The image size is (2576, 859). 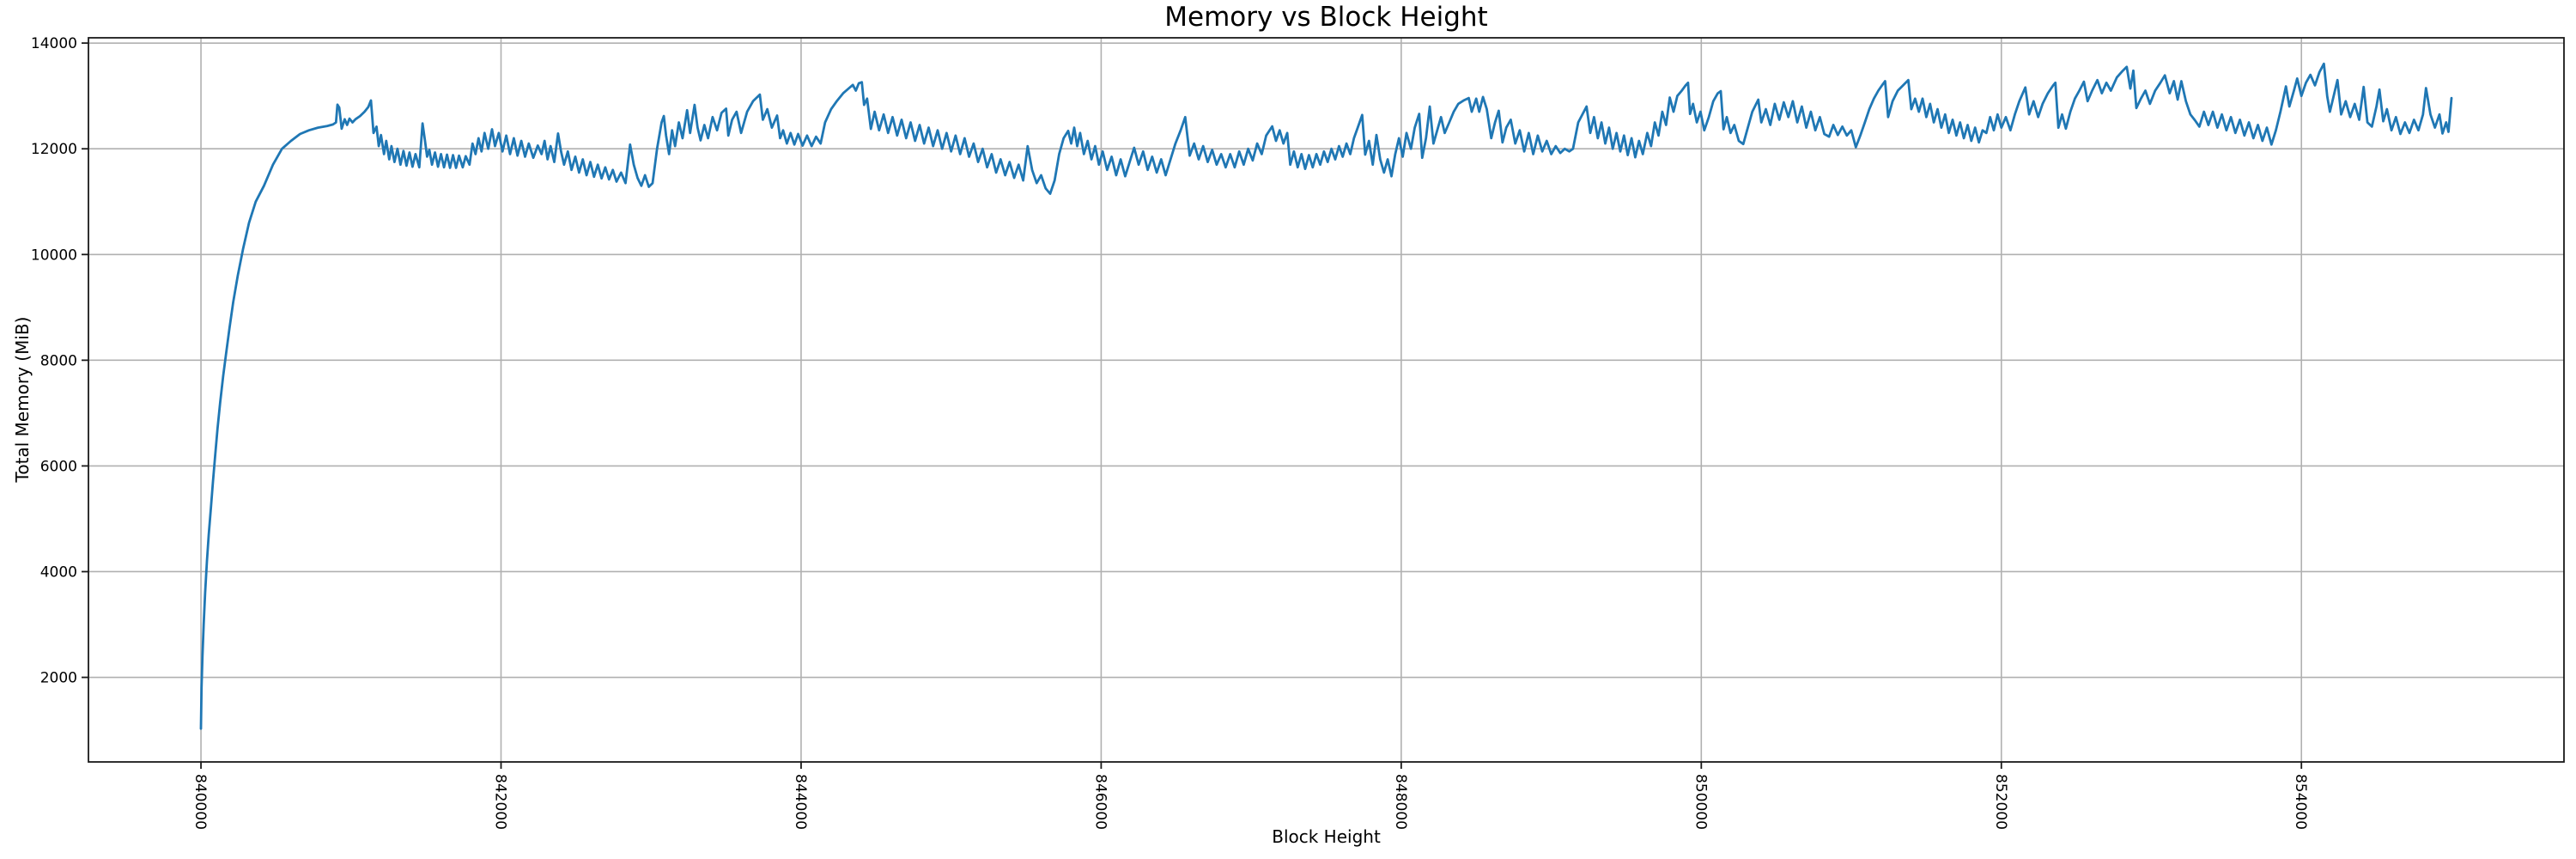 I want to click on x-tick-label: 840000, so click(x=200, y=802).